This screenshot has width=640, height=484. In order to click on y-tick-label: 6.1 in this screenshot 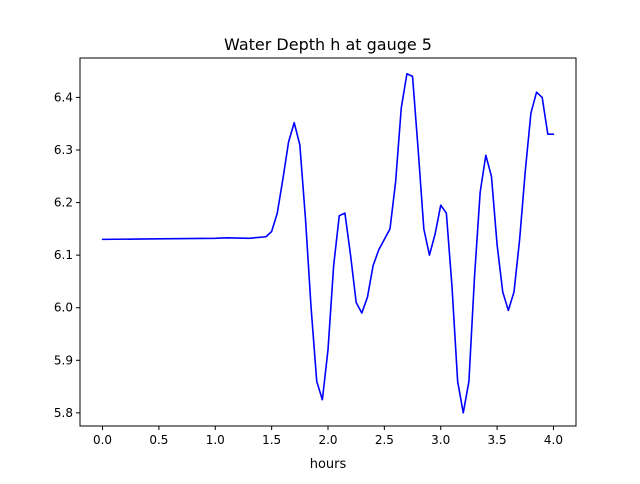, I will do `click(63, 255)`.